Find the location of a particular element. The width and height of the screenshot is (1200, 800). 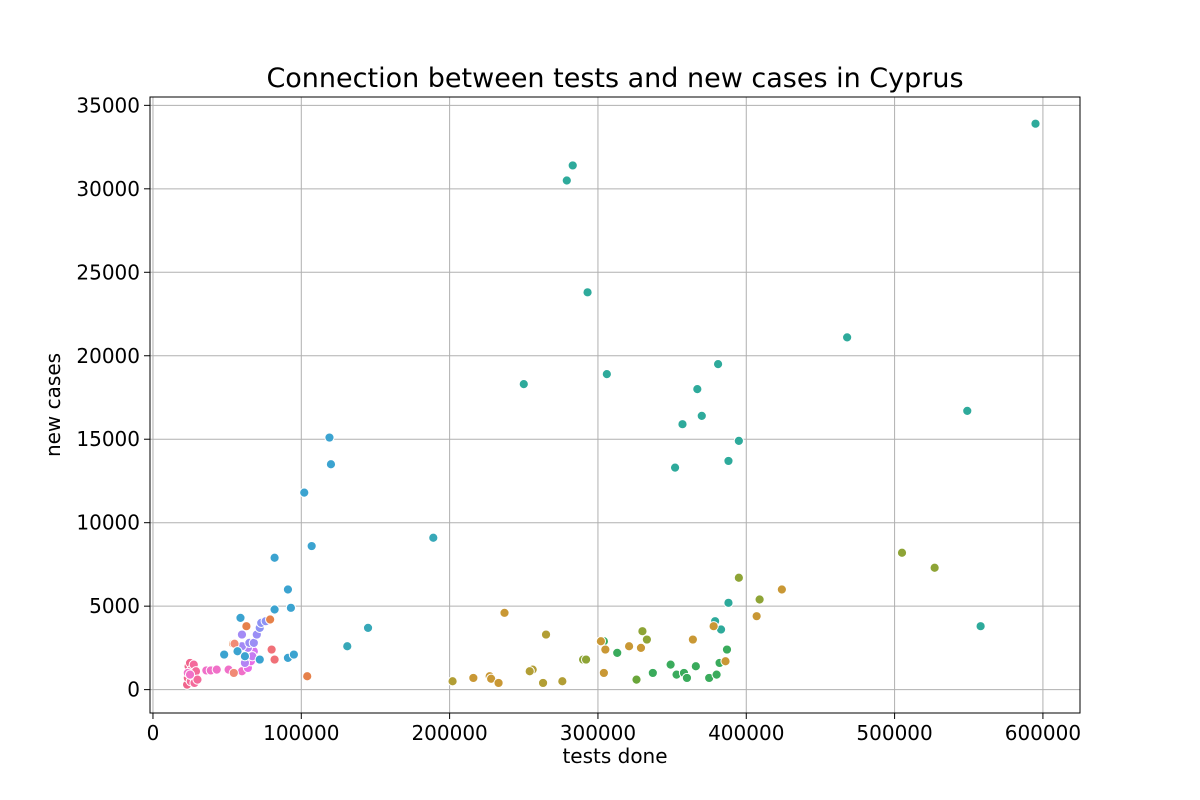

y-tick-label: 25000 is located at coordinates (108, 272).